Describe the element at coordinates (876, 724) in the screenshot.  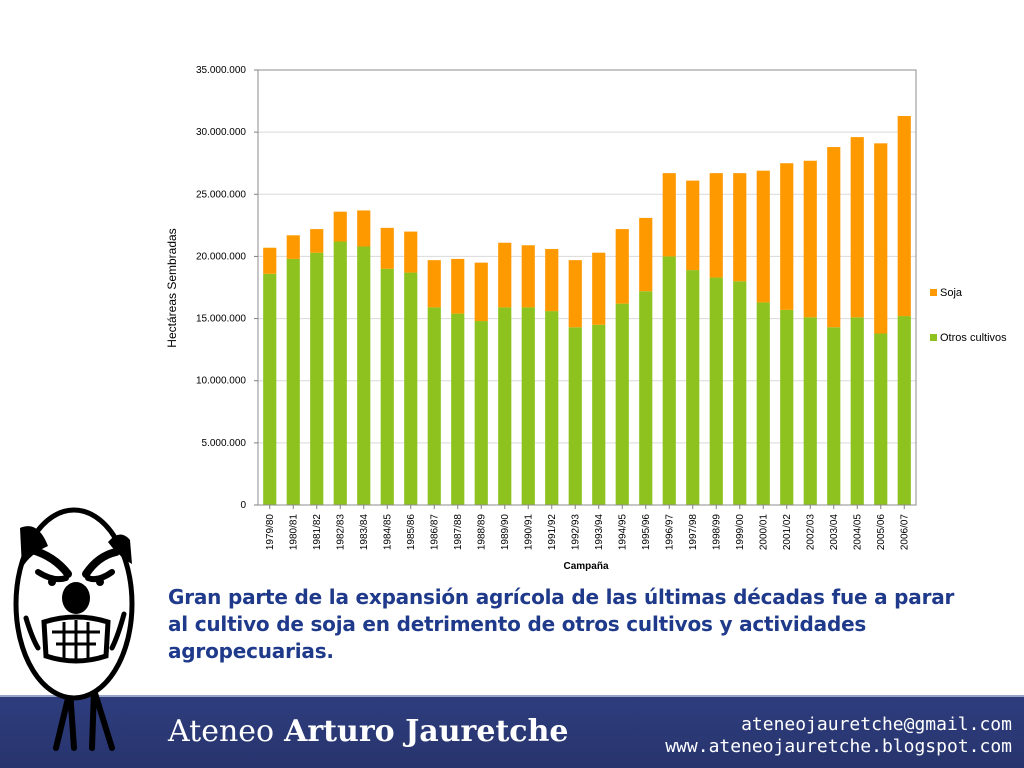
I see `contact-email: ateneojauretche@gmail.com` at that location.